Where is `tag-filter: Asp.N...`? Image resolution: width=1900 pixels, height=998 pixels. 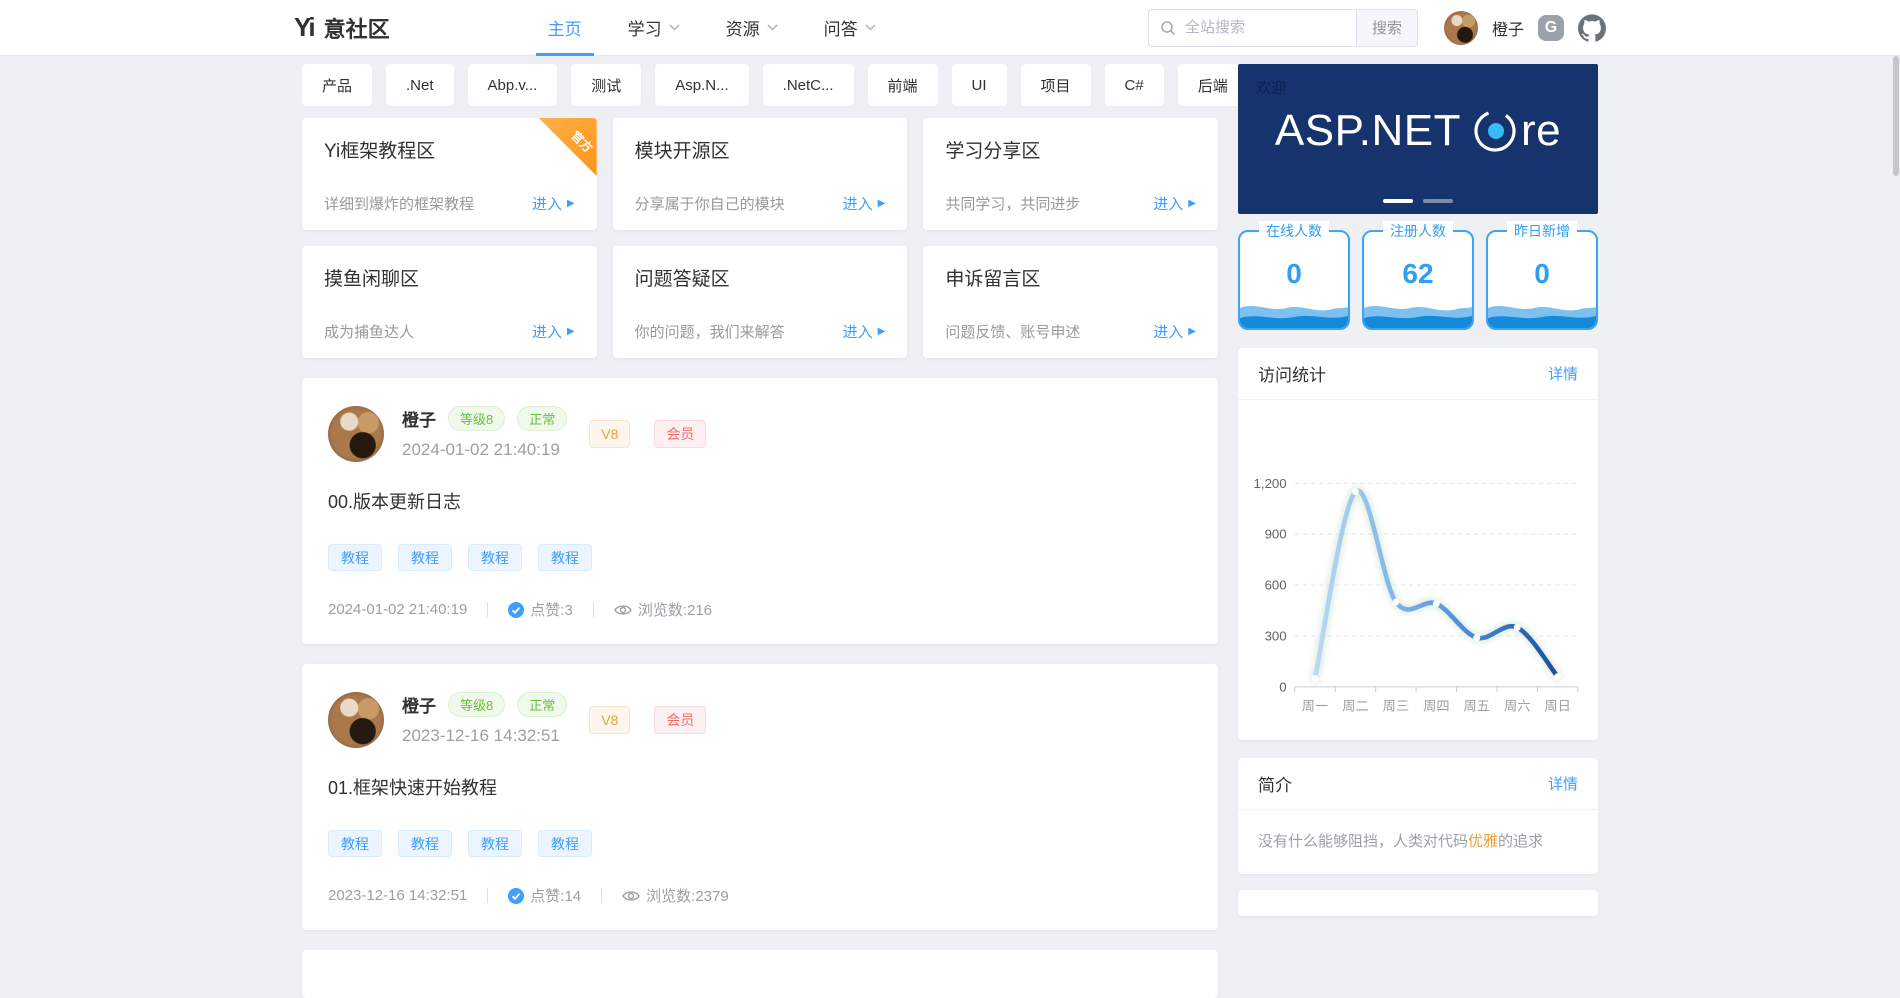 tag-filter: Asp.N... is located at coordinates (702, 85).